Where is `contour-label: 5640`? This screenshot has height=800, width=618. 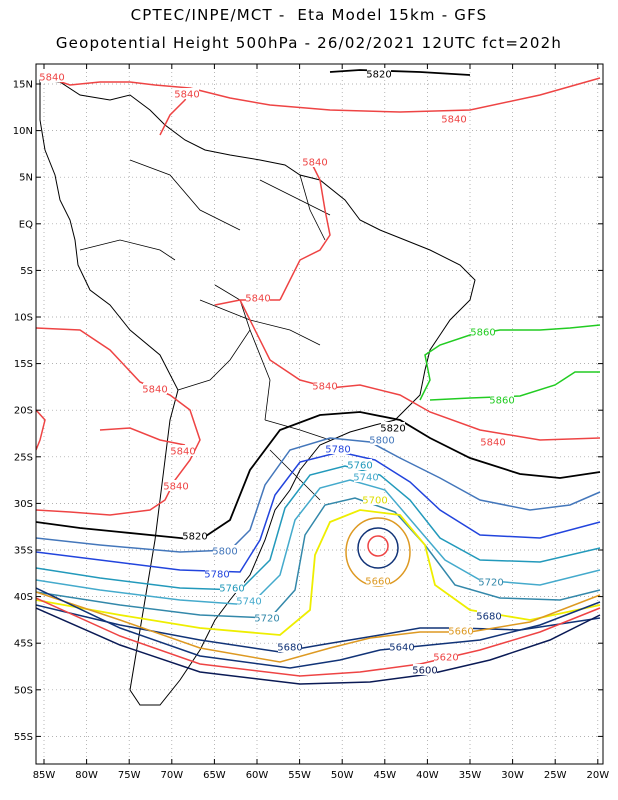 contour-label: 5640 is located at coordinates (401, 648).